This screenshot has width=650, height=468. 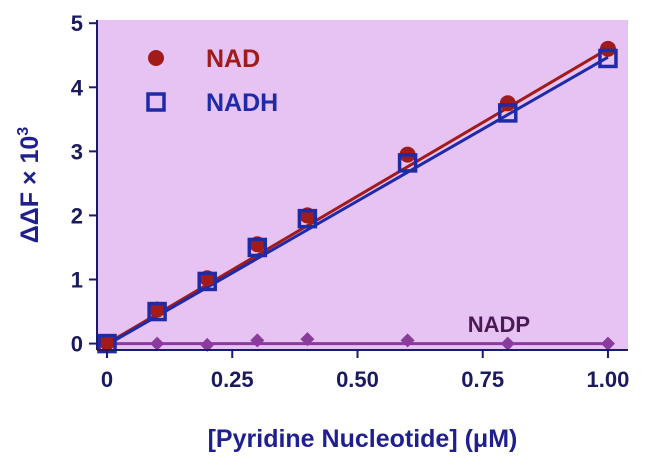 I want to click on y-tick-label: 1, so click(x=77, y=280).